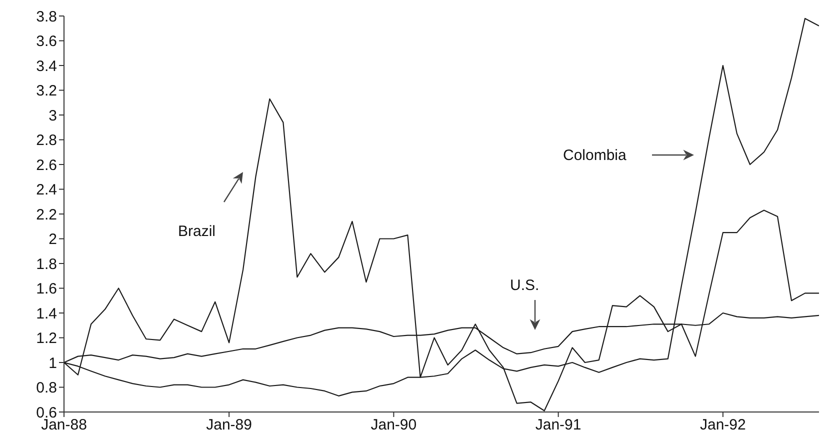 This screenshot has width=821, height=446. Describe the element at coordinates (723, 425) in the screenshot. I see `x-tick-label: Jan-92` at that location.